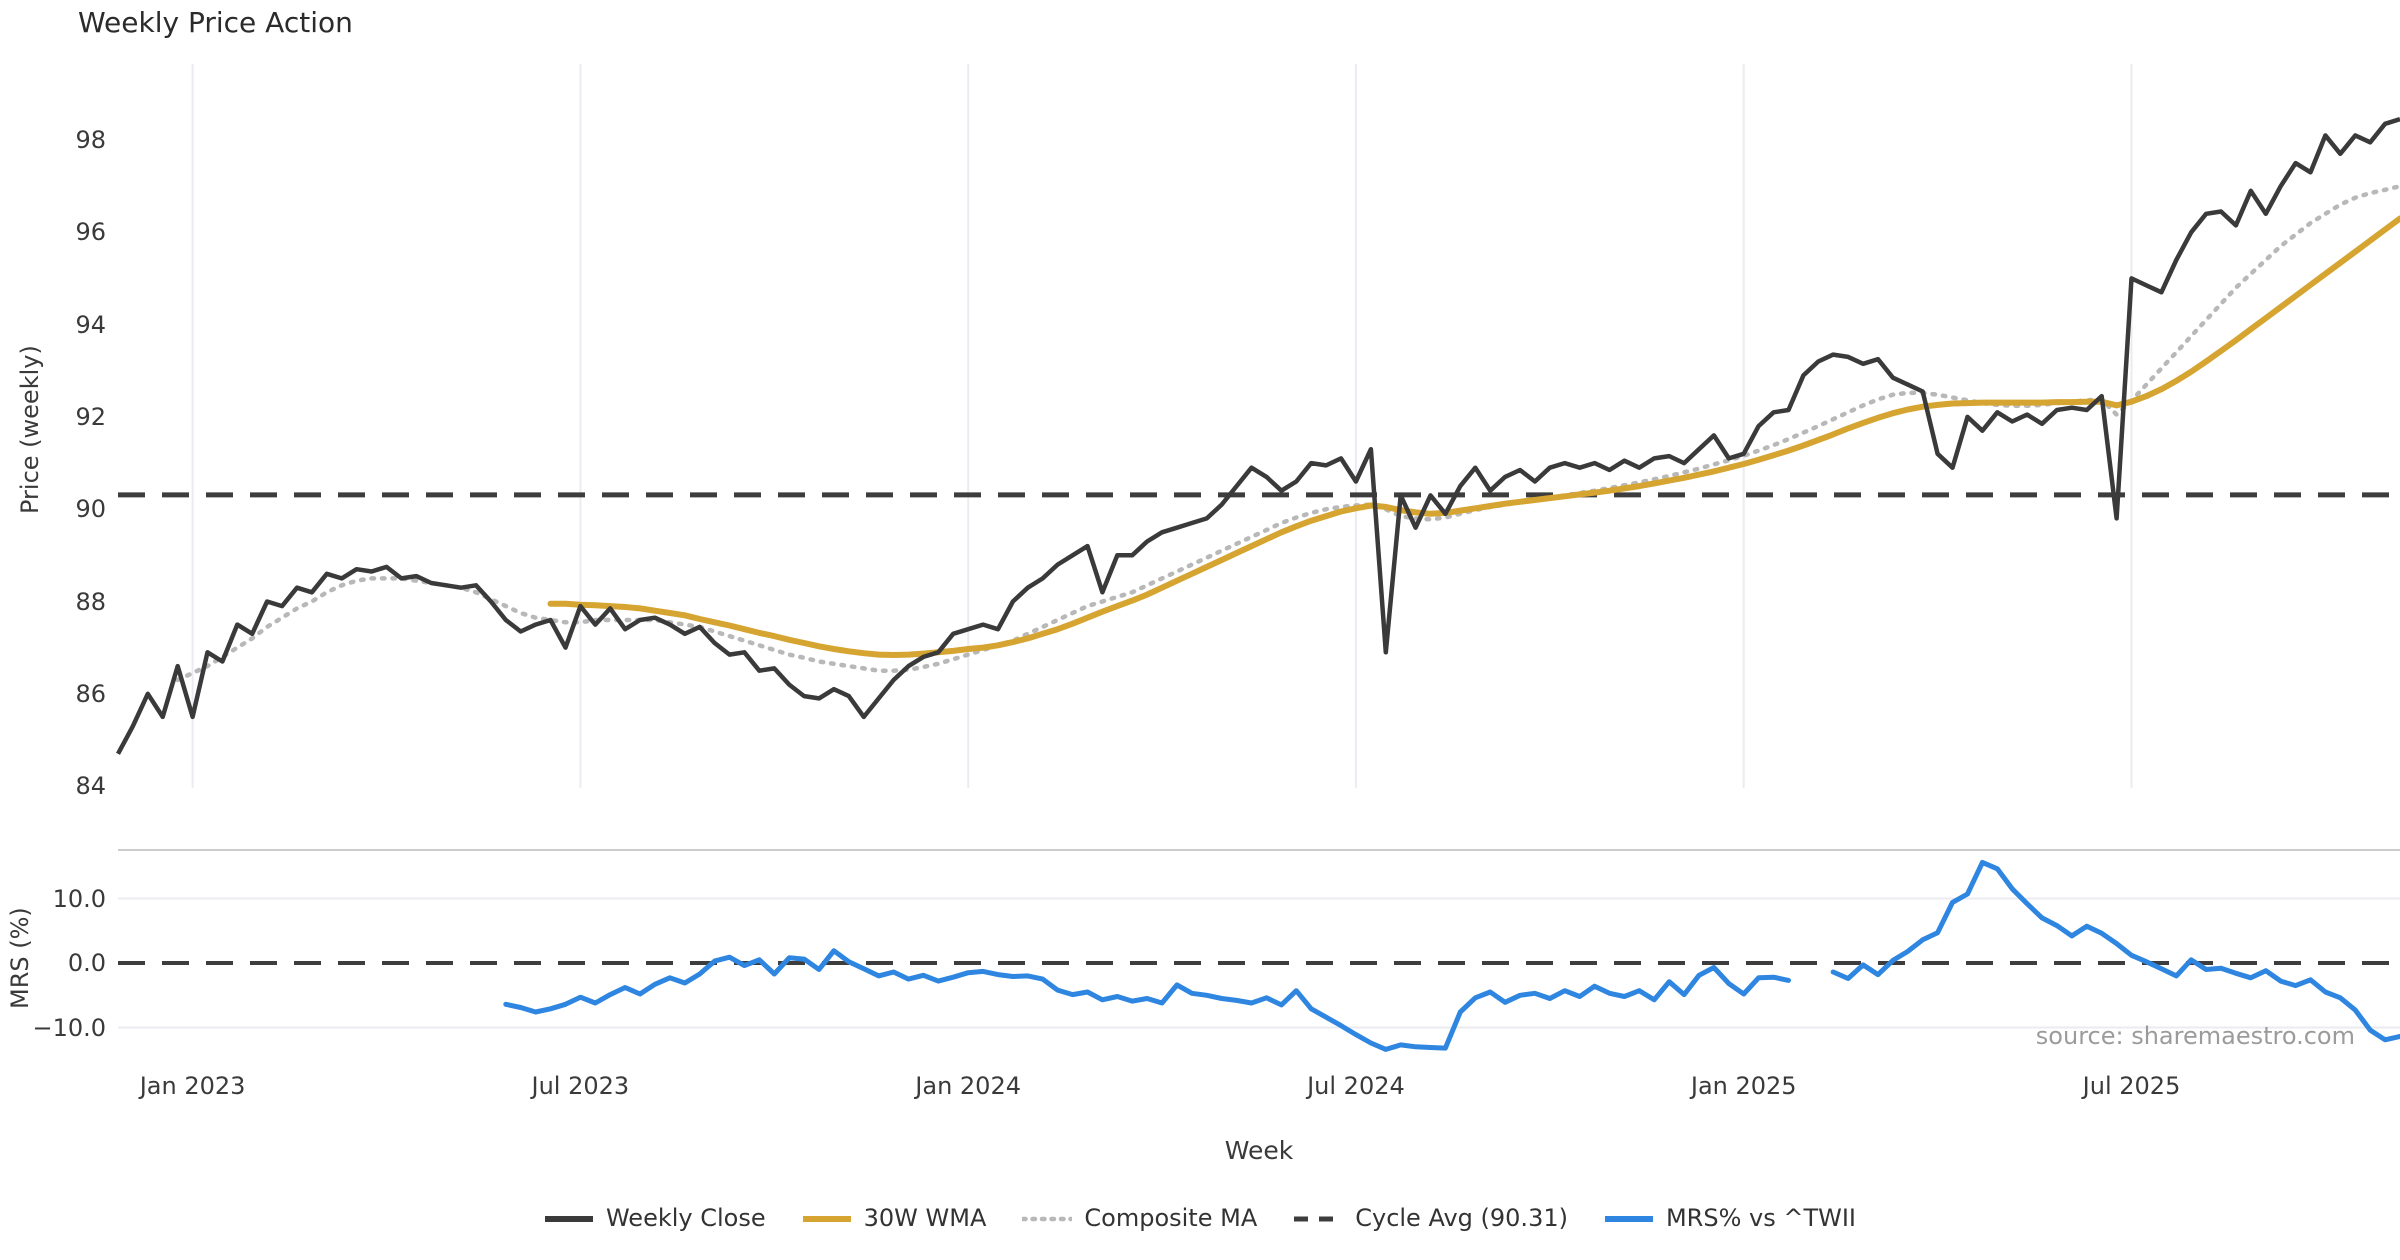 The height and width of the screenshot is (1260, 2400). Describe the element at coordinates (90, 601) in the screenshot. I see `price-tick-label: 88` at that location.